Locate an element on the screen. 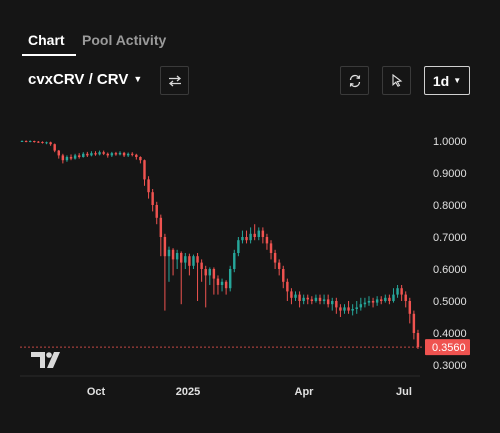 This screenshot has width=500, height=433. x-tick-label: Oct is located at coordinates (96, 392).